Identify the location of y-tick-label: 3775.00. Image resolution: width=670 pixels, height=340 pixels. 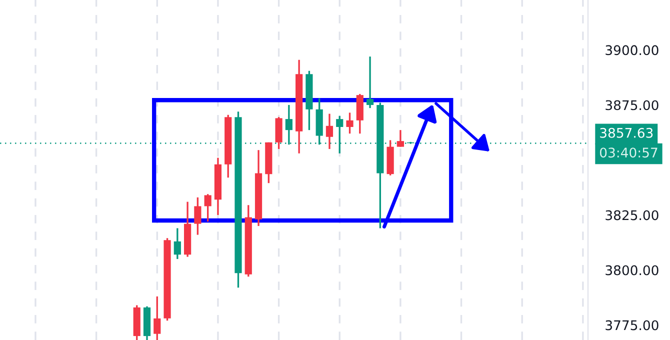
(632, 325).